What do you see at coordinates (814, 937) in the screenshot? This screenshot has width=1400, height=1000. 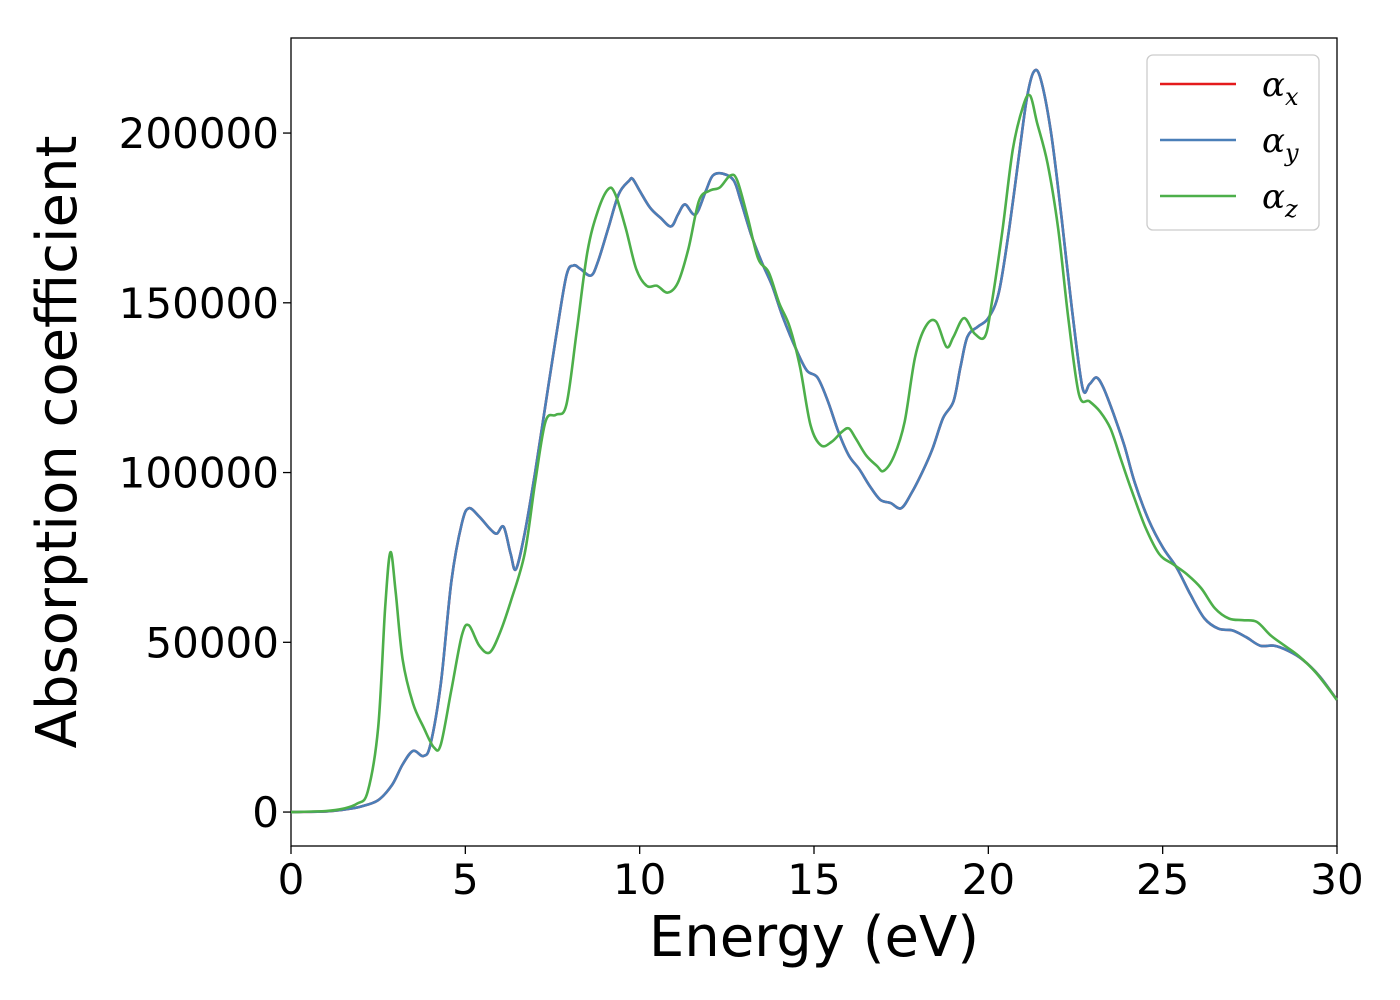 I see `x-axis-title: Energy (eV)` at bounding box center [814, 937].